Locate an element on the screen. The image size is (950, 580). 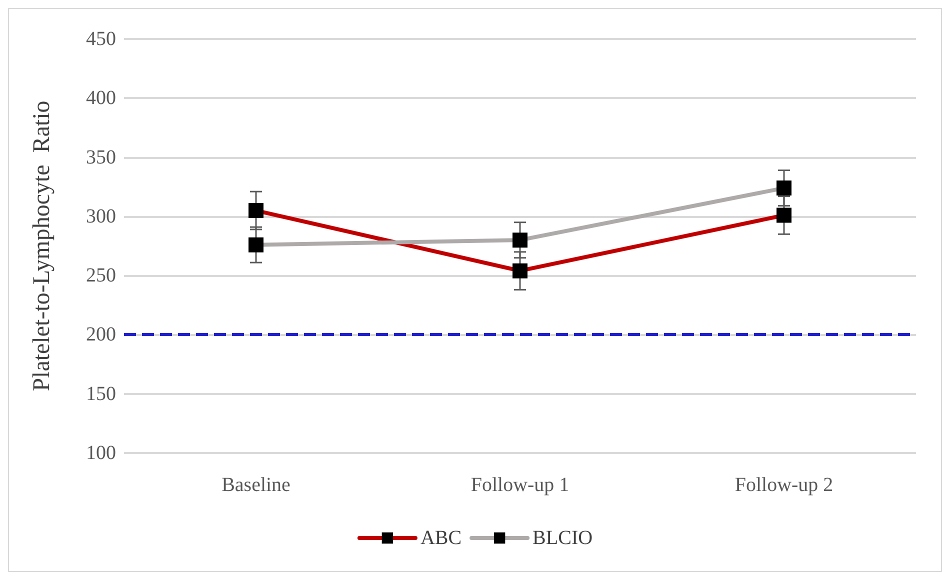
legend-label: ABC is located at coordinates (441, 538).